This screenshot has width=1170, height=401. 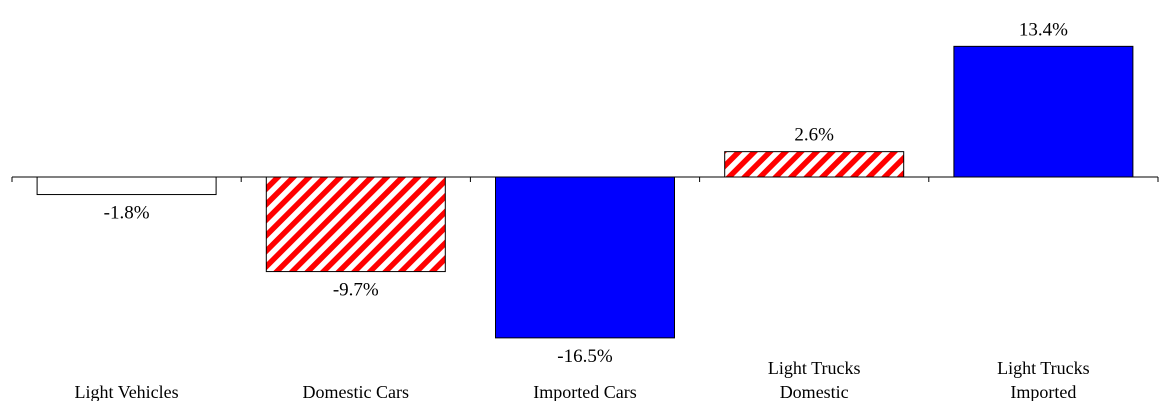 I want to click on x-tick-label: Imported, so click(x=1043, y=391).